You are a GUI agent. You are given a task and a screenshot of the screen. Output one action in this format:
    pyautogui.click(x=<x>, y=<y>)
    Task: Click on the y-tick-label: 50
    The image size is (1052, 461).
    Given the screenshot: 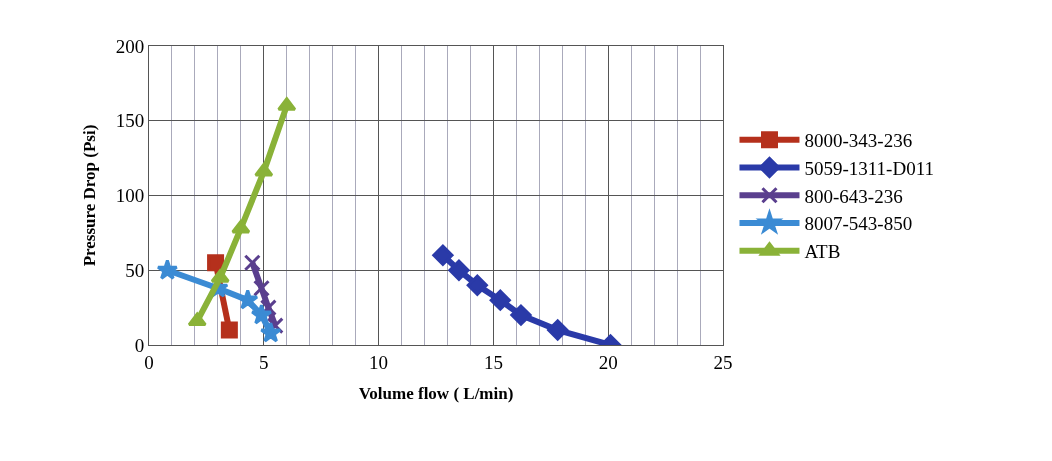 What is the action you would take?
    pyautogui.click(x=135, y=270)
    